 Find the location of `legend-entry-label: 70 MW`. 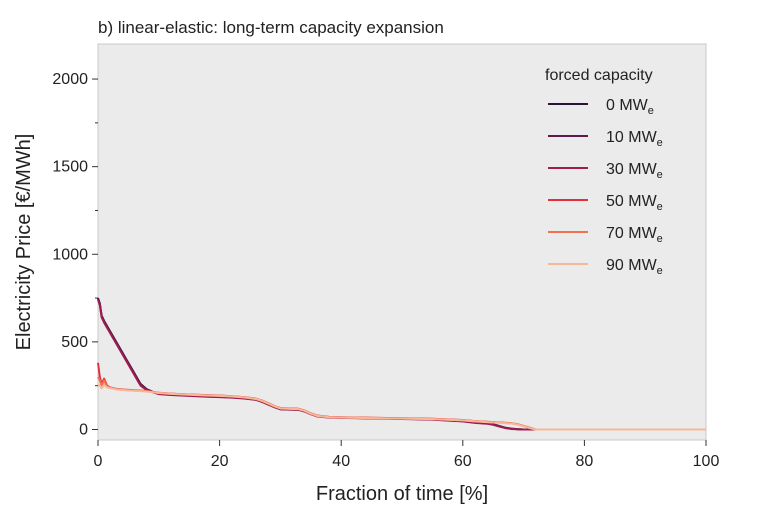

legend-entry-label: 70 MW is located at coordinates (632, 233).